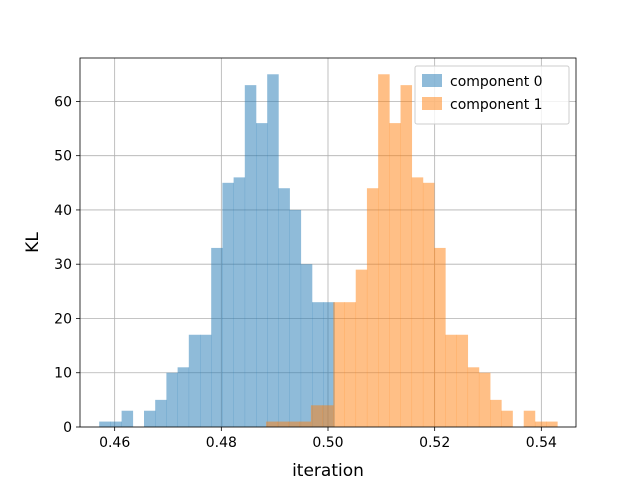  I want to click on y-tick-label: 60, so click(63, 102).